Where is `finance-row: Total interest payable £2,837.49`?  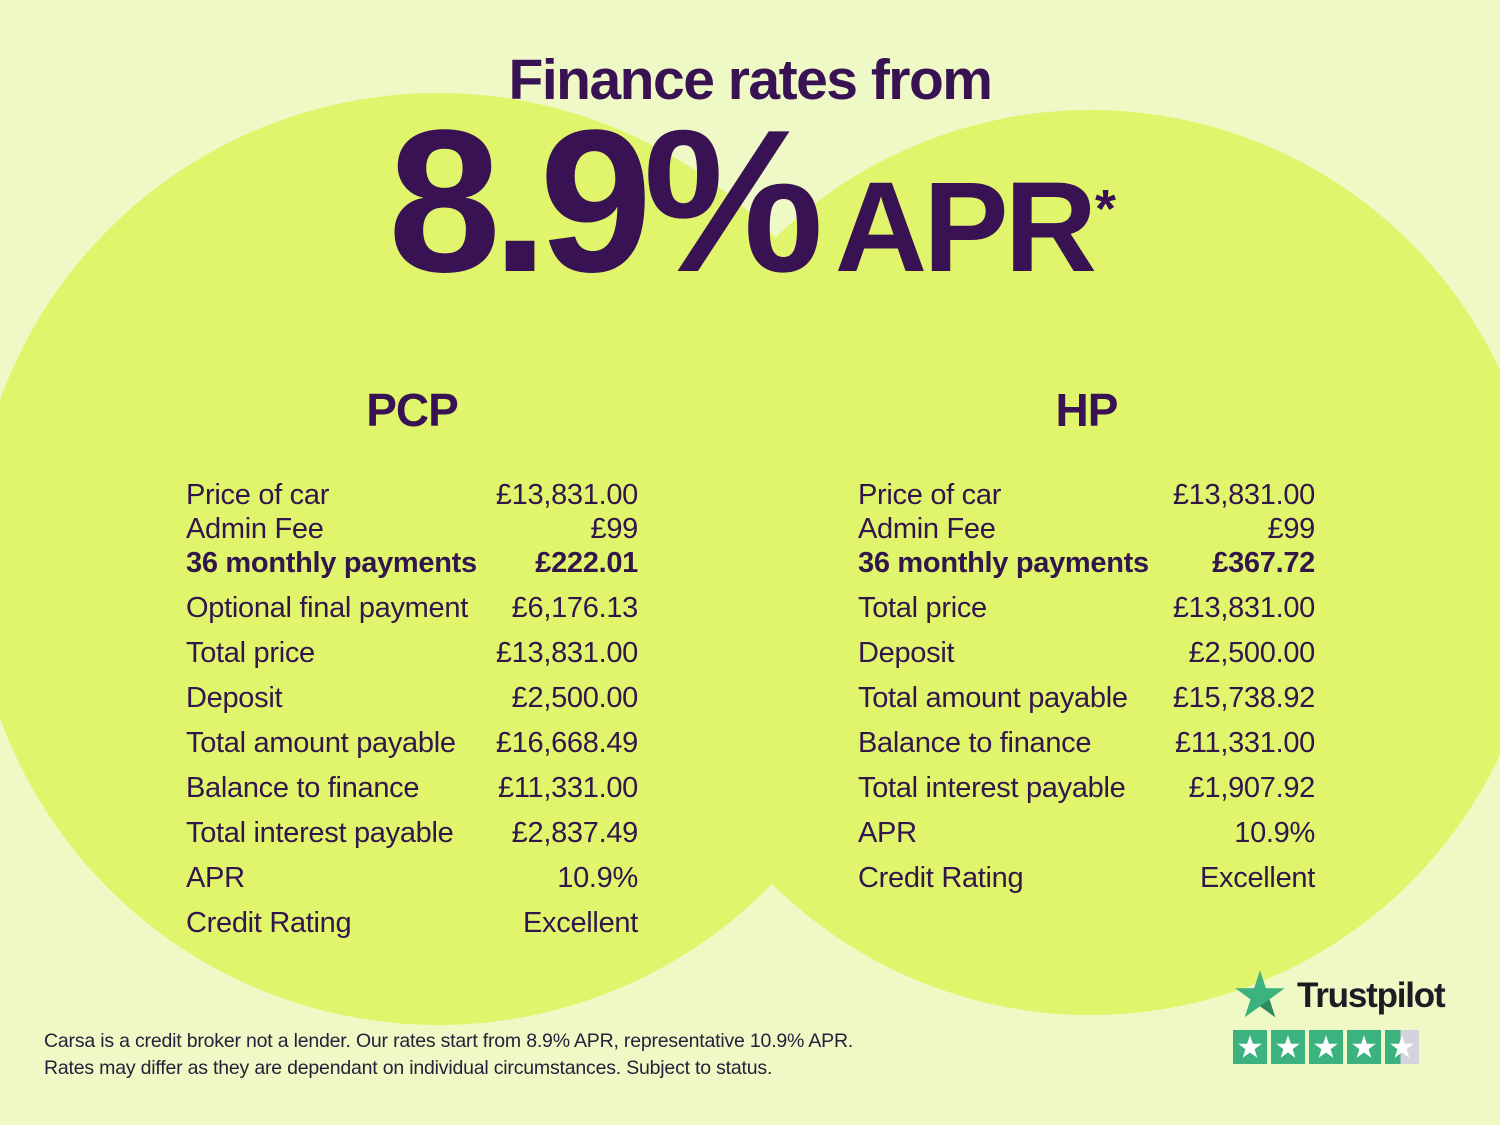
finance-row: Total interest payable £2,837.49 is located at coordinates (412, 839).